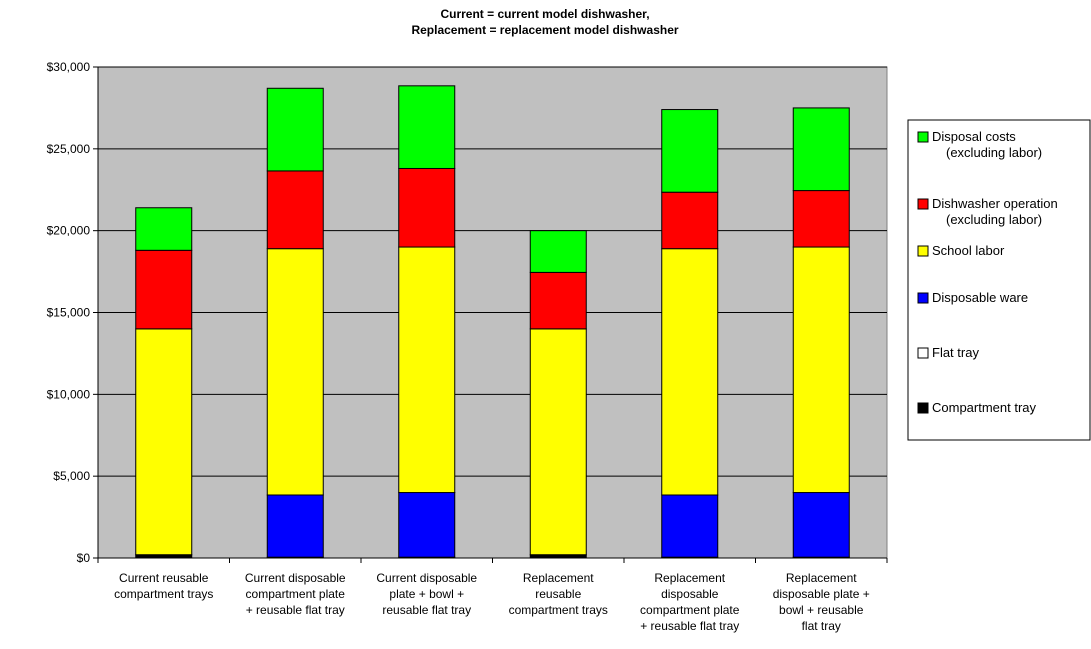 The height and width of the screenshot is (649, 1091). I want to click on x-category-label: flat tray, so click(821, 626).